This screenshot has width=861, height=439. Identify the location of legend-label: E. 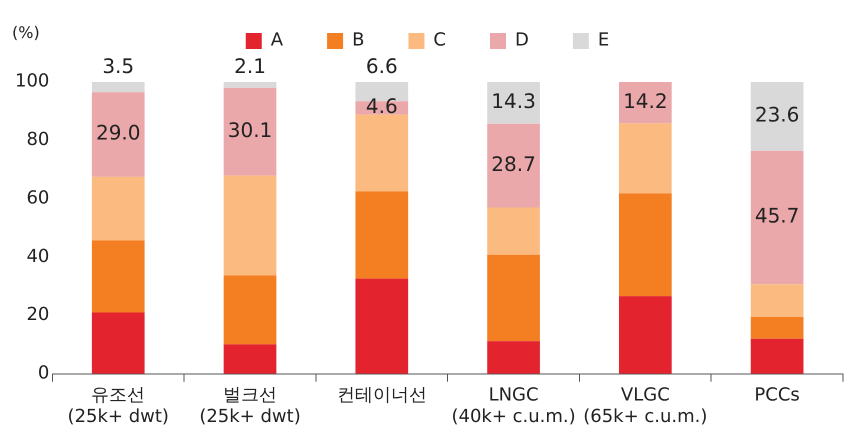
(604, 40).